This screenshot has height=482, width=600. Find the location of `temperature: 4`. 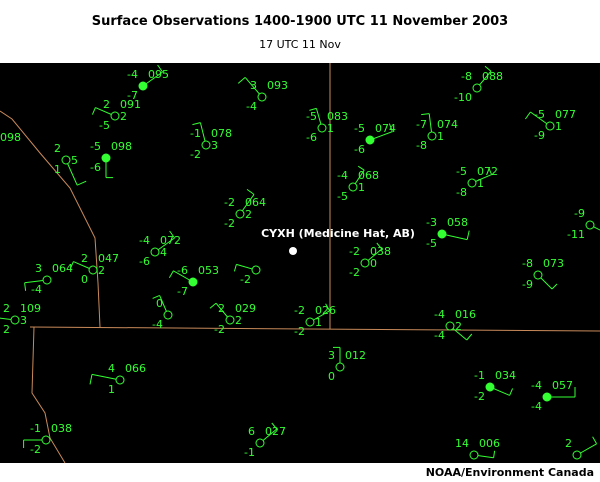

temperature: 4 is located at coordinates (111, 368).